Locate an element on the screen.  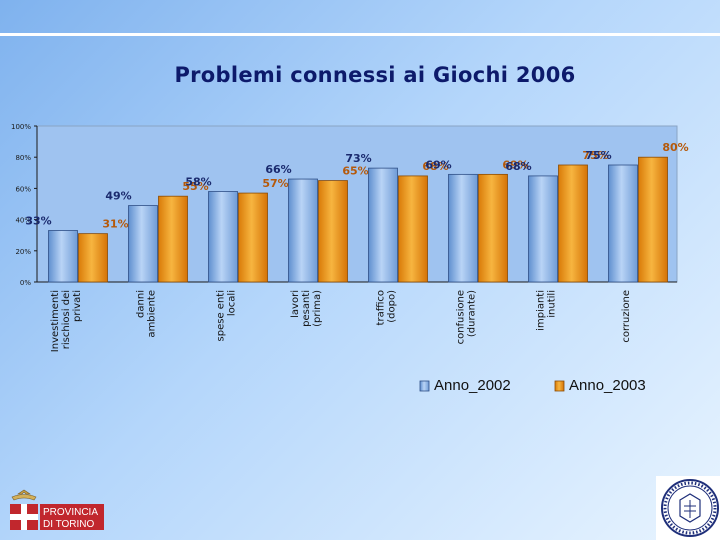
x-tick-label-line: (prima) is located at coordinates (317, 308).